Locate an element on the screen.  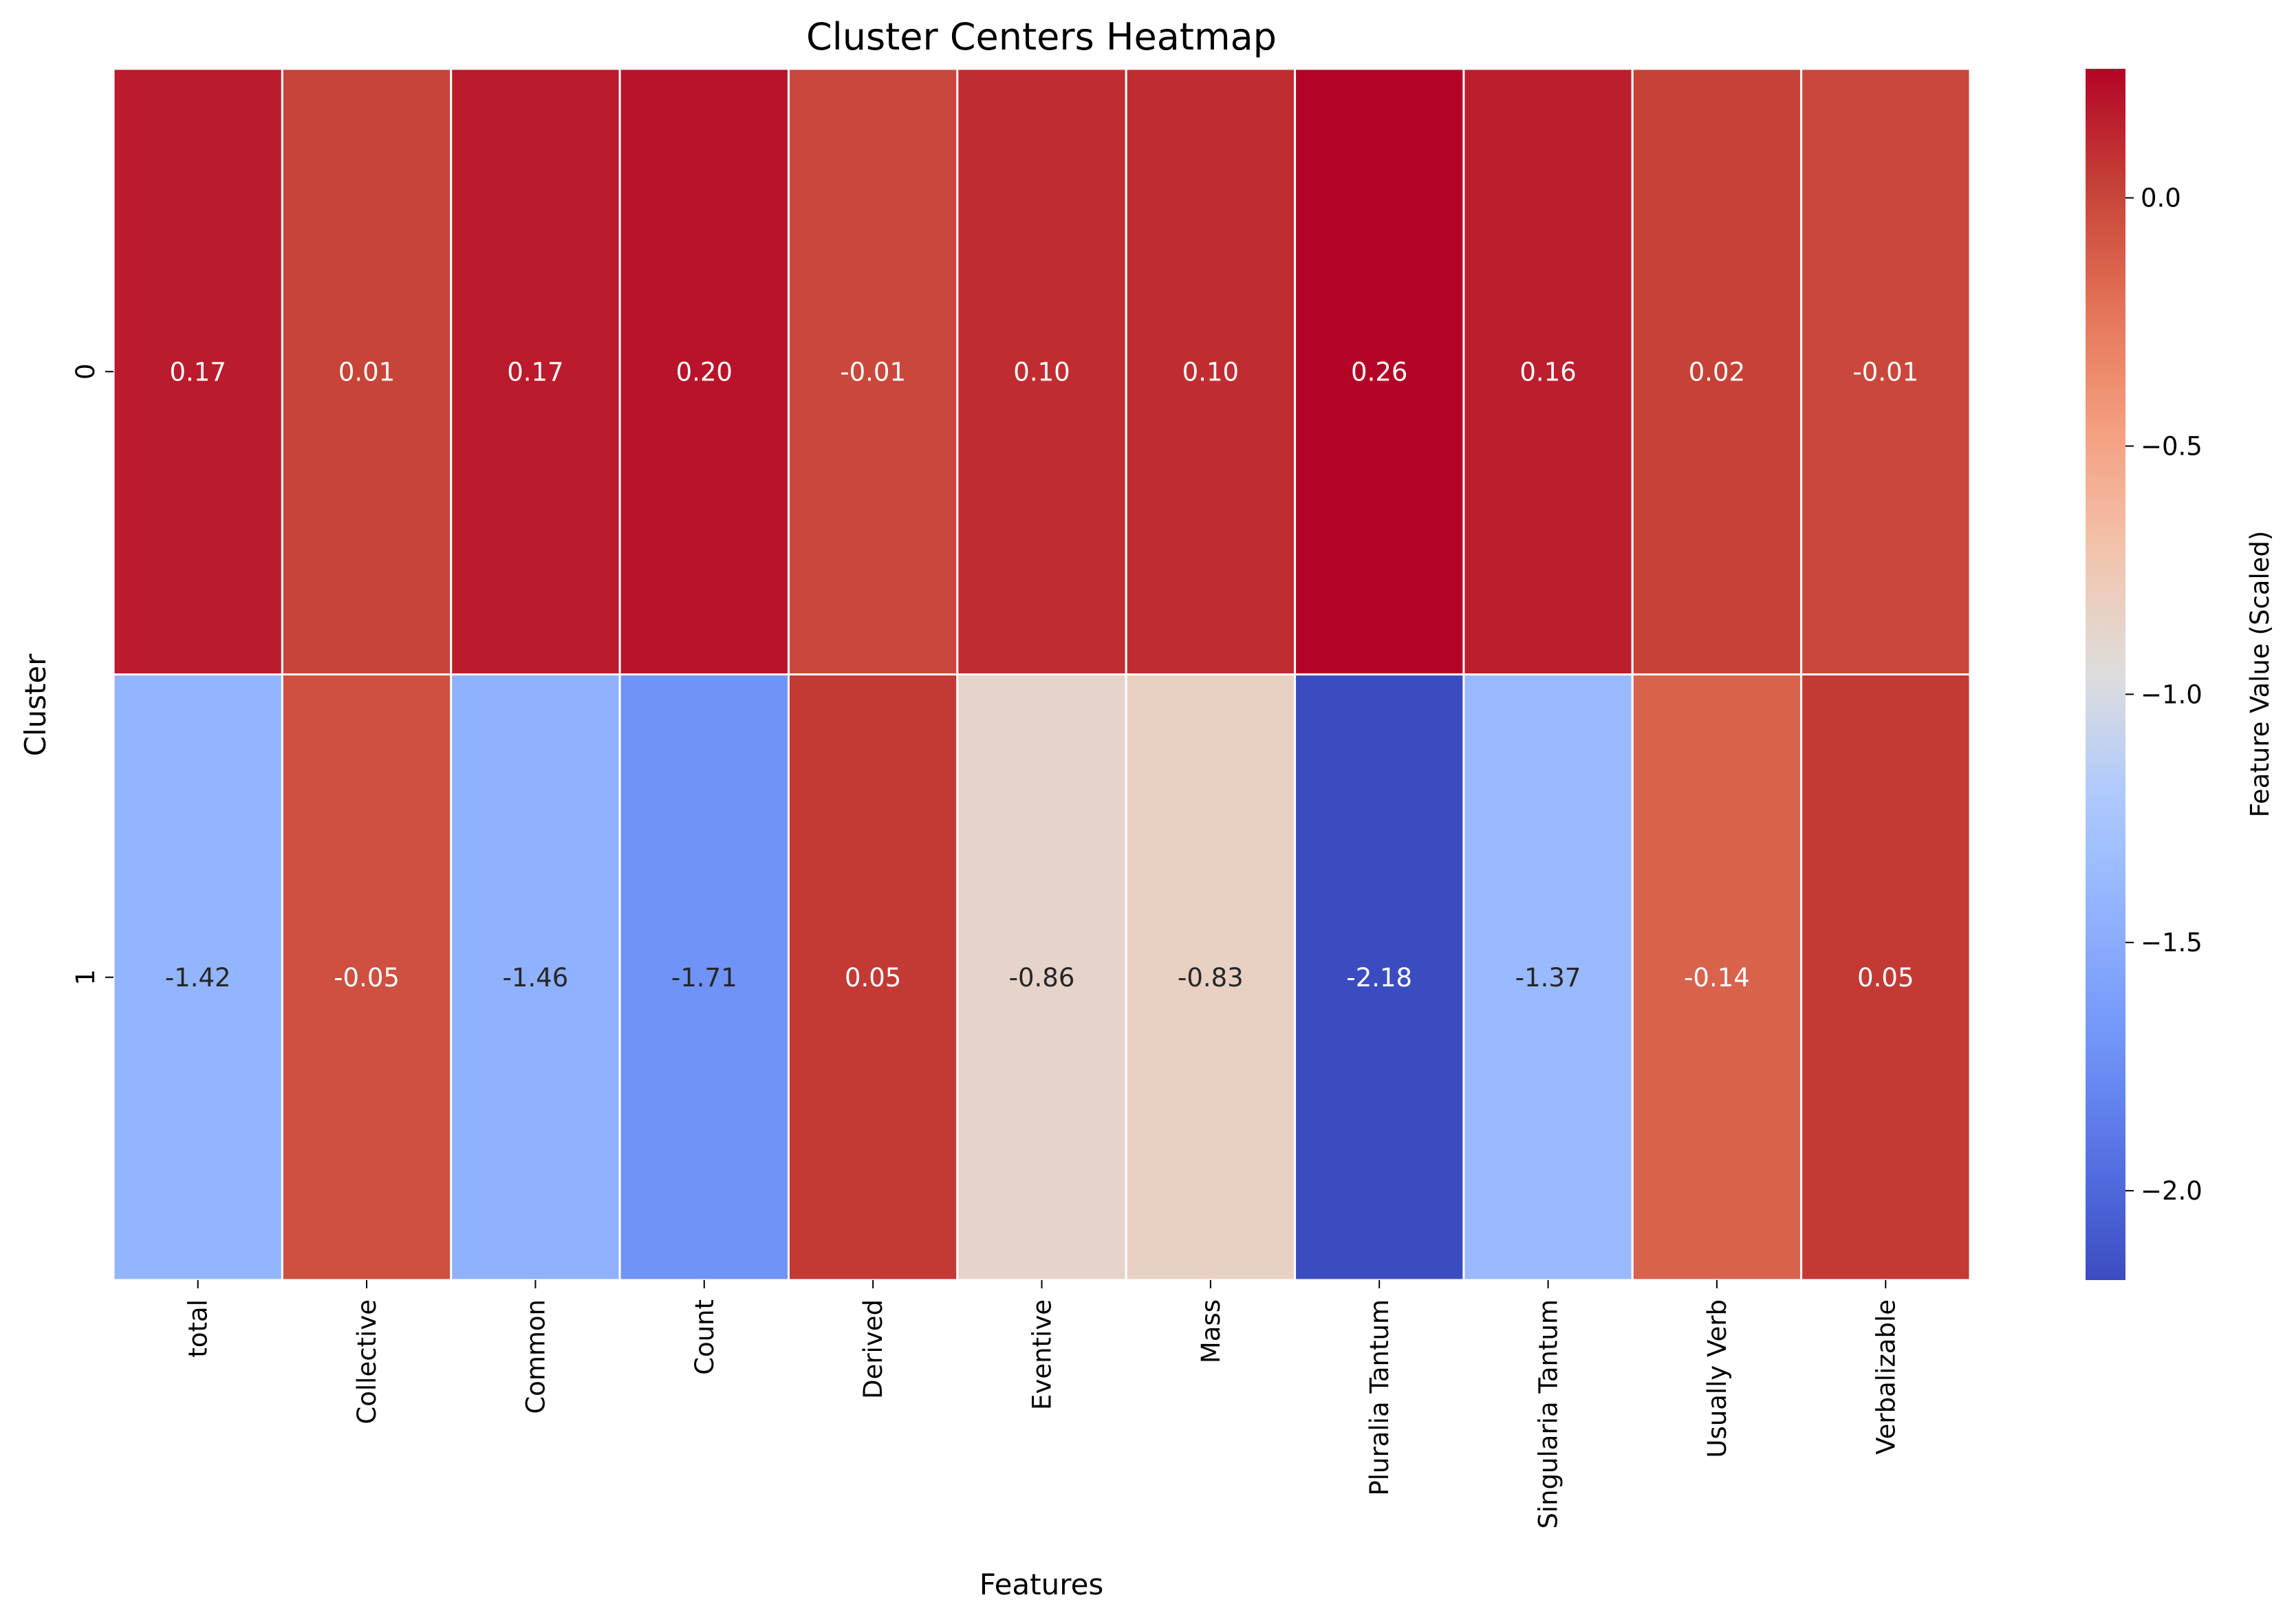
cell-value-label: -1.37 is located at coordinates (1548, 978).